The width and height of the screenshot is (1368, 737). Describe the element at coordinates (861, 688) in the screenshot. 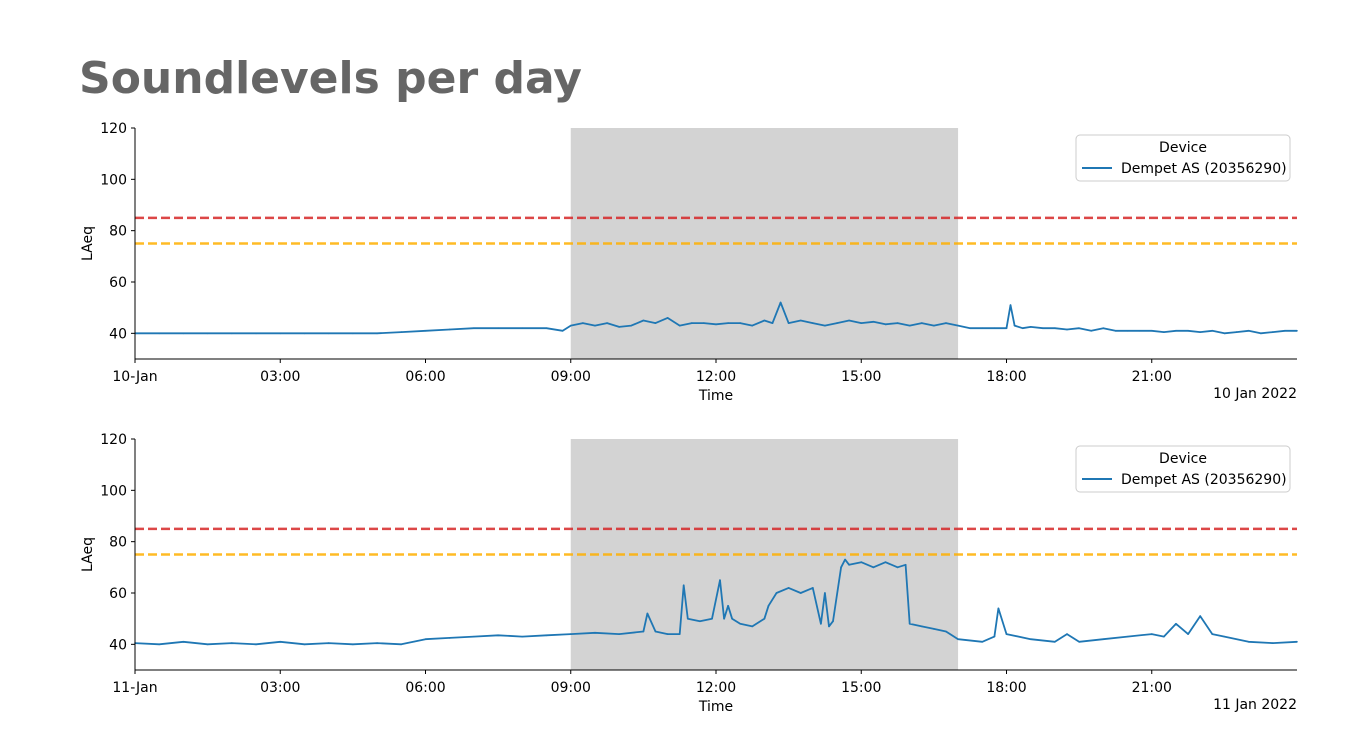

I see `x-tick-label: 15:00` at that location.